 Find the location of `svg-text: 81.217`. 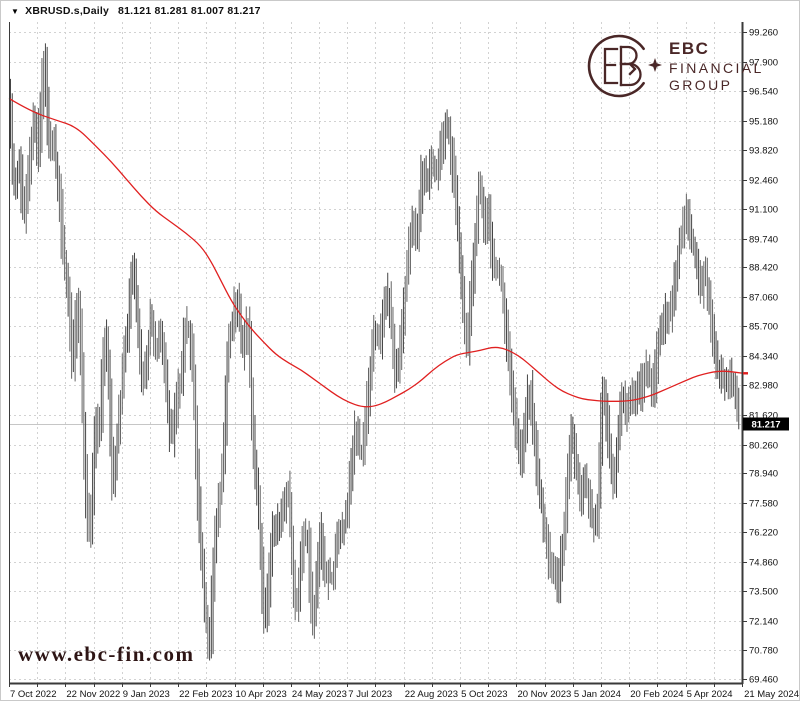

svg-text: 81.217 is located at coordinates (765, 425).